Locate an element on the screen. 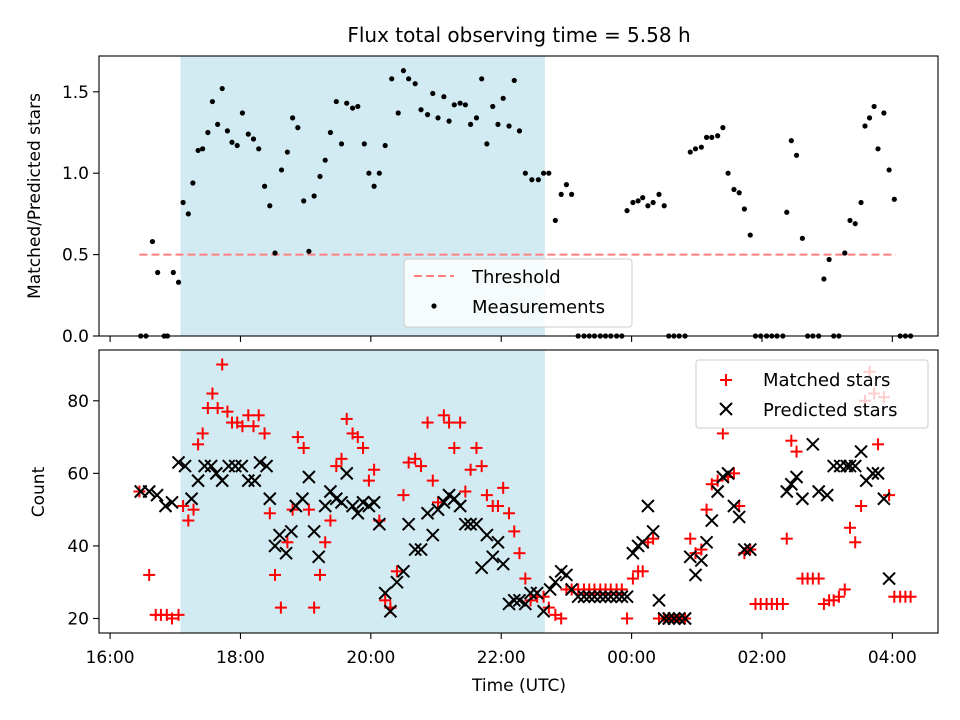 The width and height of the screenshot is (960, 720). bottom-y-axis-label: Count is located at coordinates (39, 491).